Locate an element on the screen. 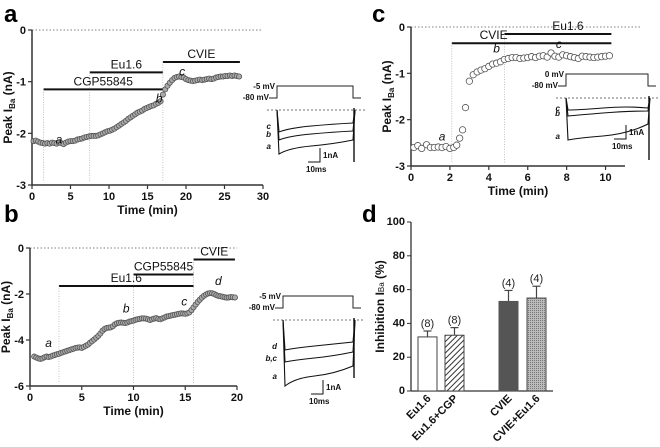  x-tick-label: 6 is located at coordinates (528, 178).